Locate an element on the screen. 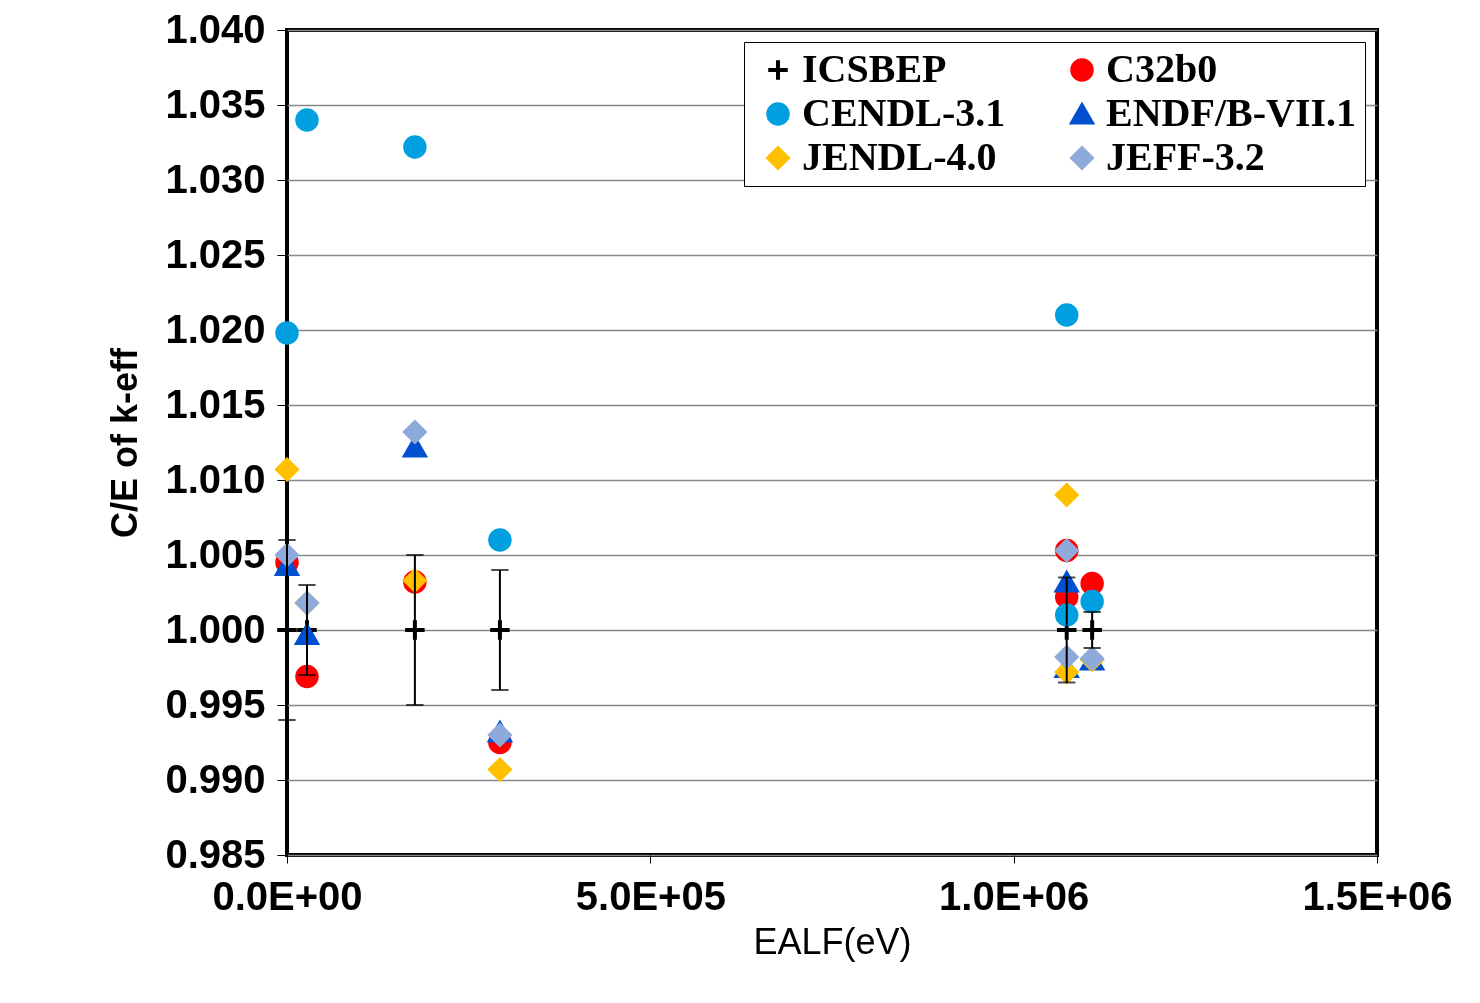 This screenshot has width=1480, height=1003. x-axis-title: EALF(eV) is located at coordinates (832, 941).